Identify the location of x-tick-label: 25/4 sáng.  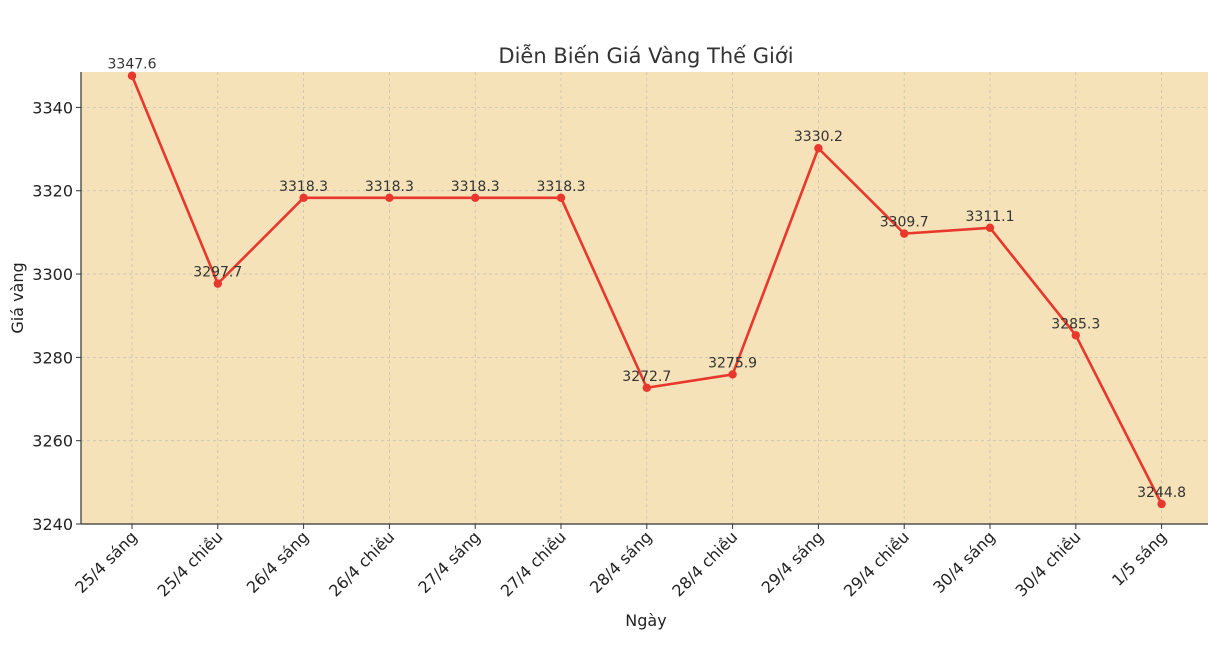
(106, 562).